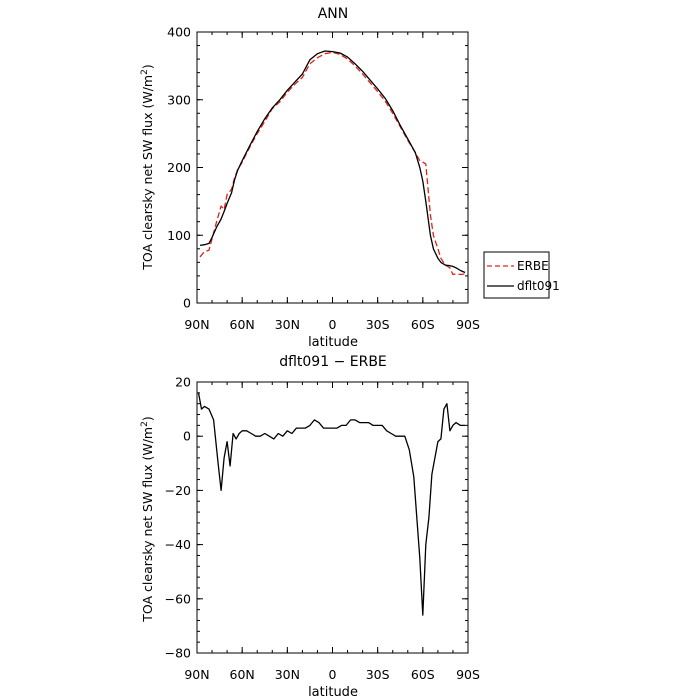 The height and width of the screenshot is (700, 700). Describe the element at coordinates (178, 544) in the screenshot. I see `y-tick-label: −40` at that location.